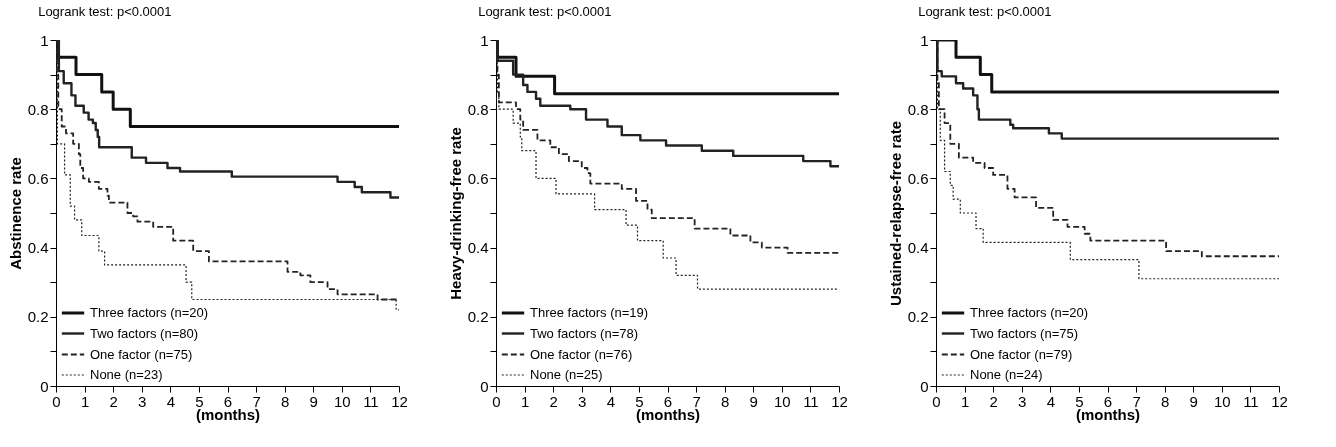 The height and width of the screenshot is (447, 1336). I want to click on legend-label: None (n=23), so click(126, 374).